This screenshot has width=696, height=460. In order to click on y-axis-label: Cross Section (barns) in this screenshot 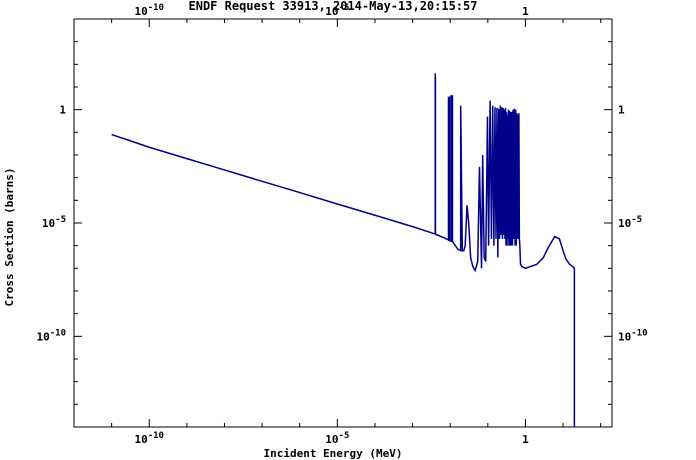, I will do `click(9, 236)`.